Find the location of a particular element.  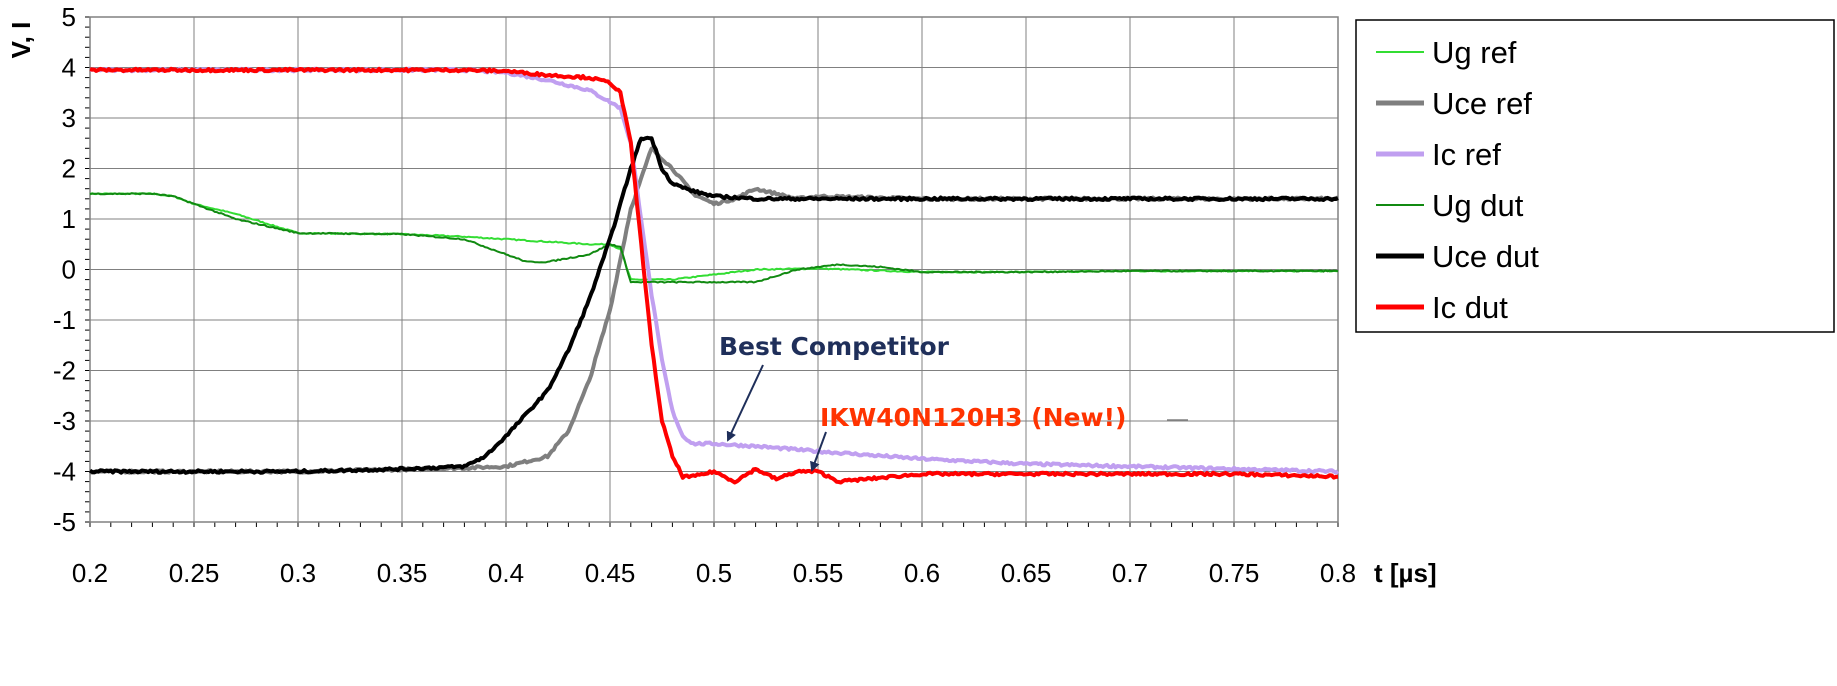

x-tick-label: 0.3 is located at coordinates (298, 573).